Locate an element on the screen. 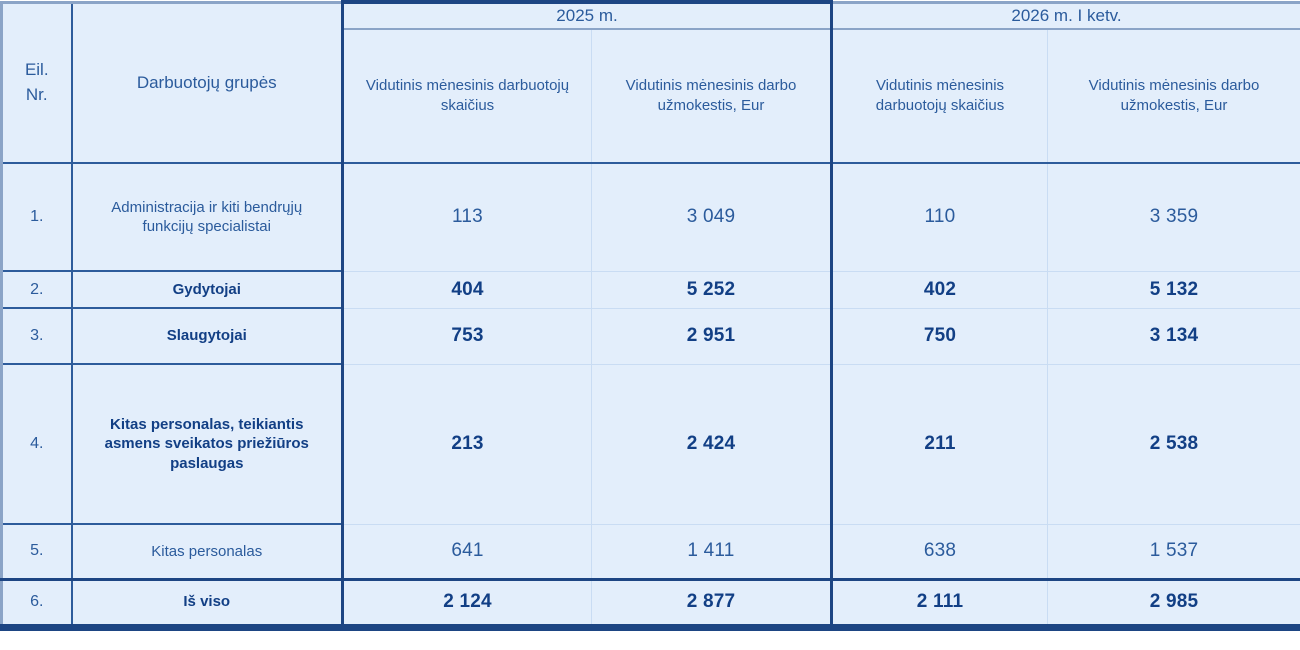 The image size is (1300, 650). salary-2026: 3 134 is located at coordinates (1173, 336).